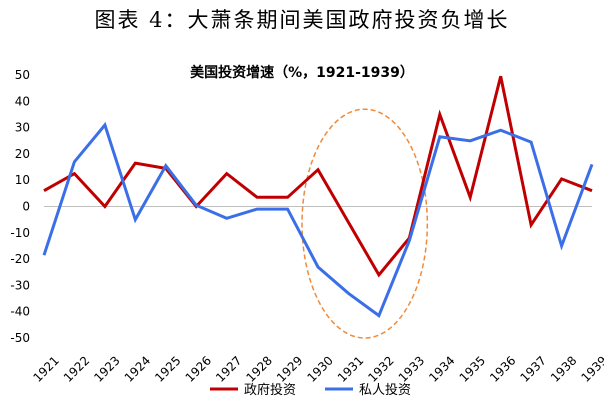 The width and height of the screenshot is (604, 401). I want to click on y-tick-label: 50, so click(22, 75).